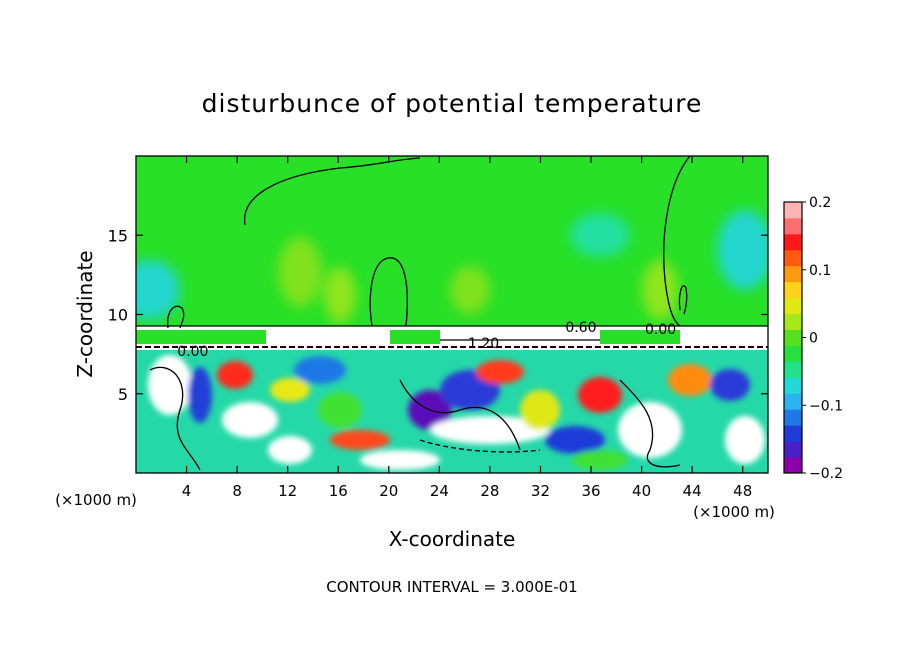 The image size is (904, 654). What do you see at coordinates (820, 271) in the screenshot?
I see `colorbar-tick-label: 0.1` at bounding box center [820, 271].